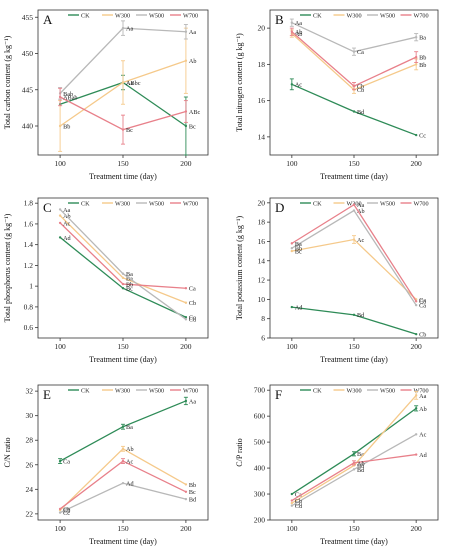 The height and width of the screenshot is (555, 451). I want to click on panel-f-data-label-ck: Ab, so click(423, 409).